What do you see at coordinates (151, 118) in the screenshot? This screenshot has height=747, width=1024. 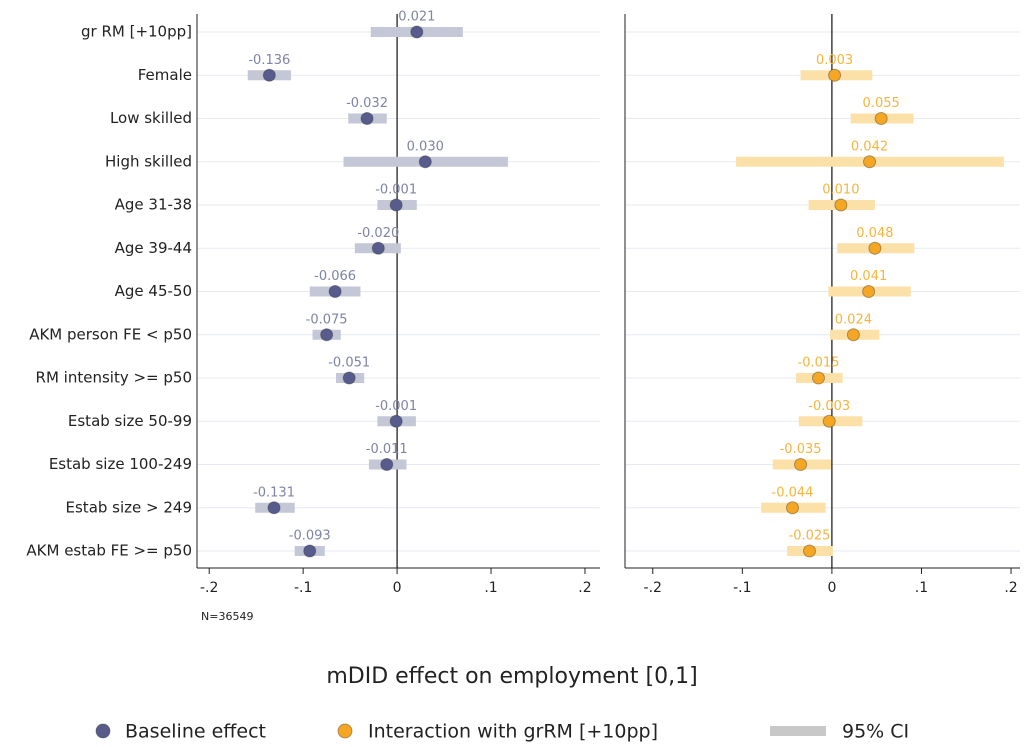 I see `category-label: Low skilled` at bounding box center [151, 118].